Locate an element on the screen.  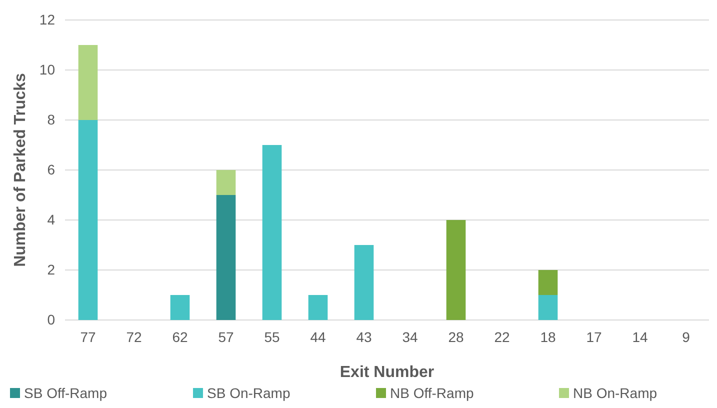
x-tick-label: 55 is located at coordinates (272, 336).